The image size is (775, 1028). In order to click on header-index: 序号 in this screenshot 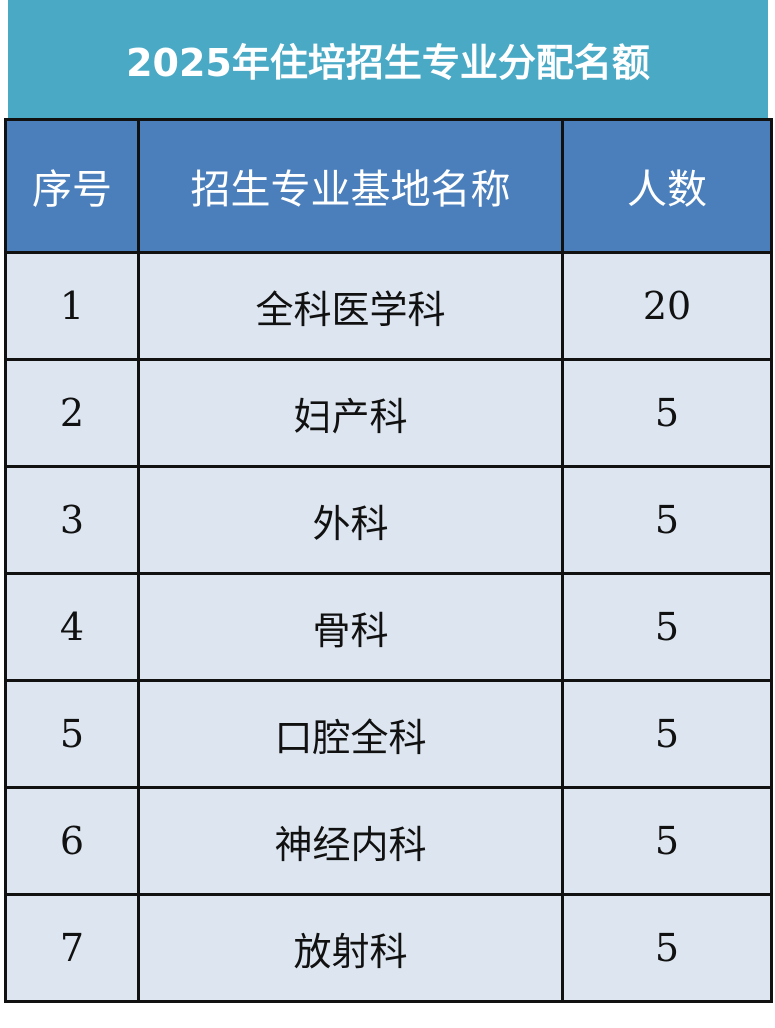, I will do `click(72, 186)`.